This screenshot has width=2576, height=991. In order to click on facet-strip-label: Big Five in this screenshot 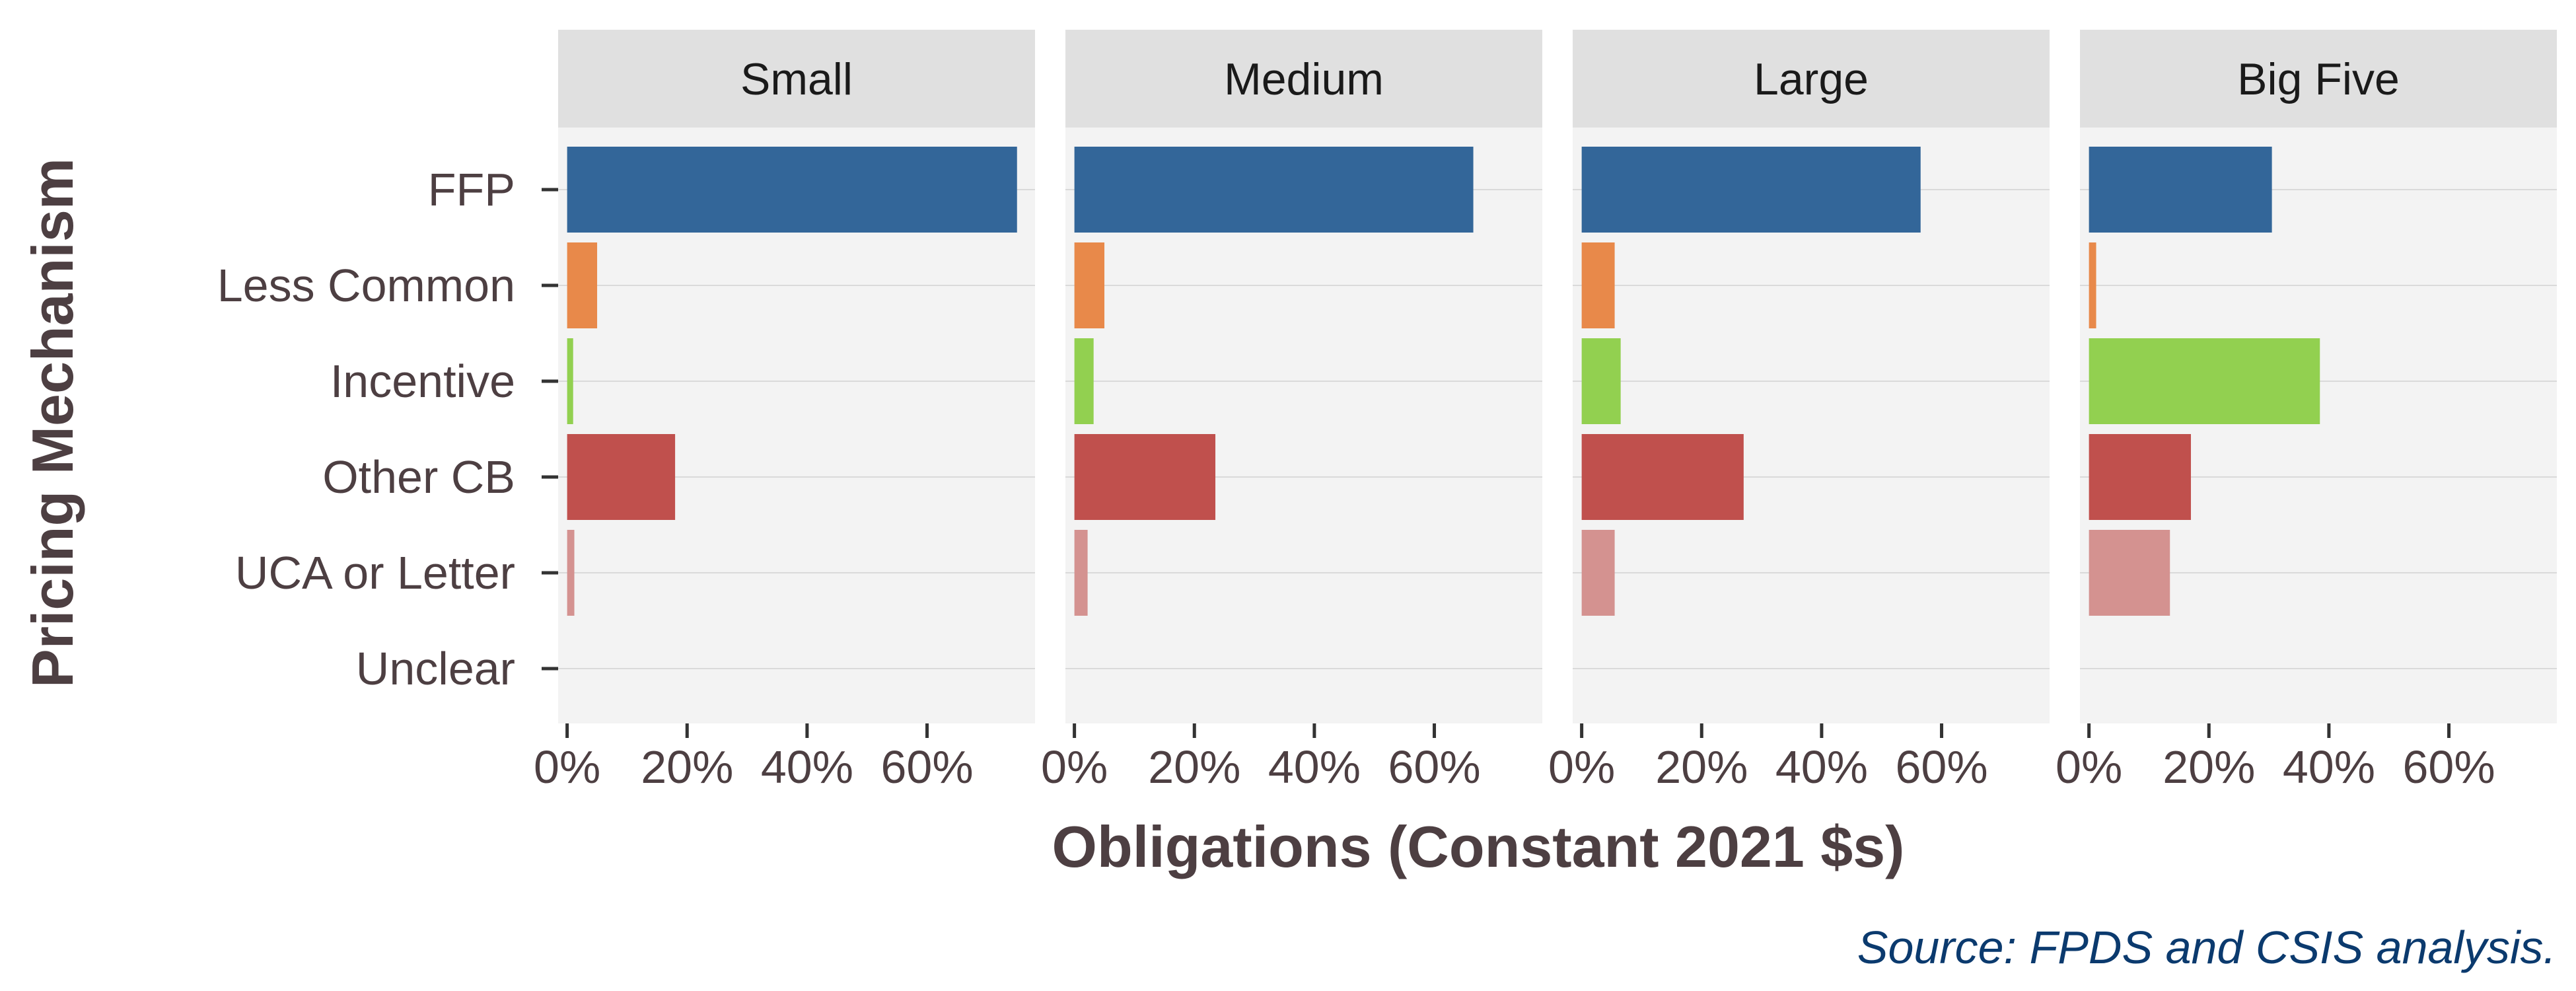, I will do `click(2319, 79)`.